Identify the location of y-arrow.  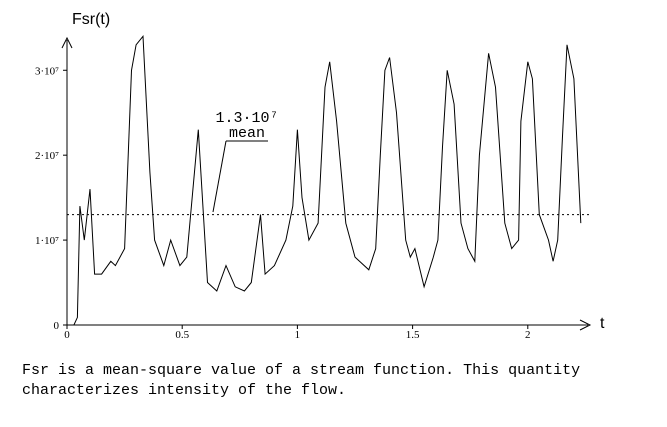
(67, 42).